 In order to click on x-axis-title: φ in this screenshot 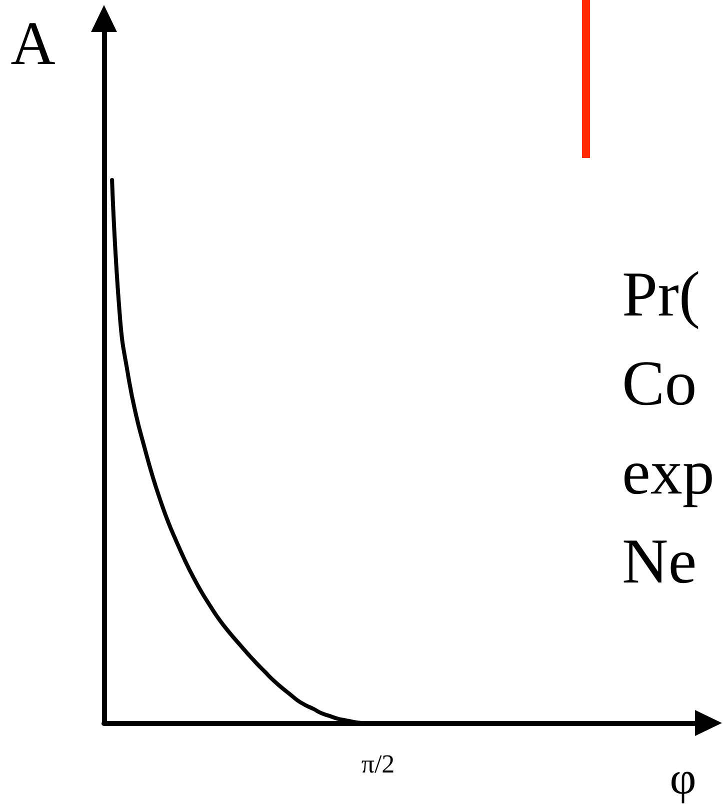, I will do `click(683, 778)`.